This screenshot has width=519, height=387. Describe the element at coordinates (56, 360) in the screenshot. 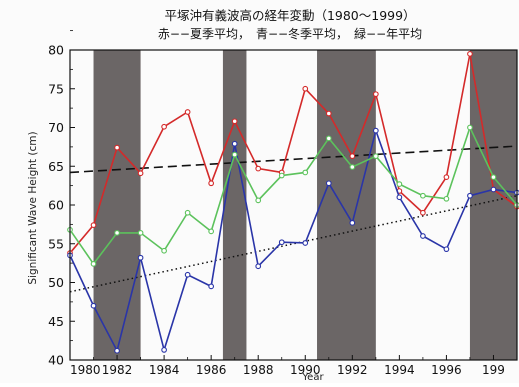

I see `y-tick-label: 40` at that location.